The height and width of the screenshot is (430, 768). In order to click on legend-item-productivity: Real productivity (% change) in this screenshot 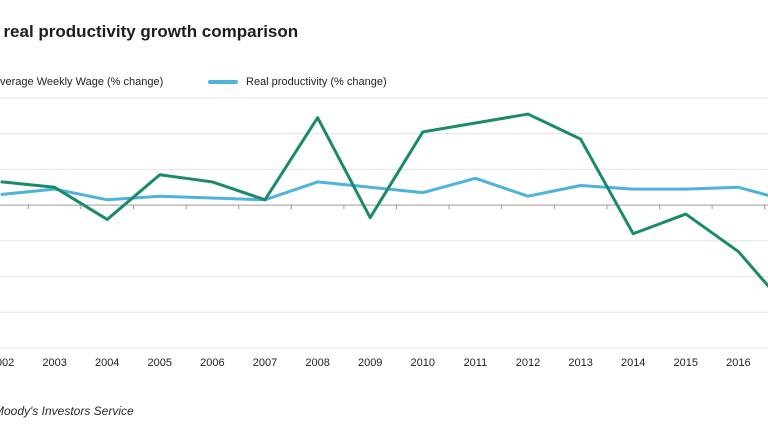, I will do `click(297, 82)`.